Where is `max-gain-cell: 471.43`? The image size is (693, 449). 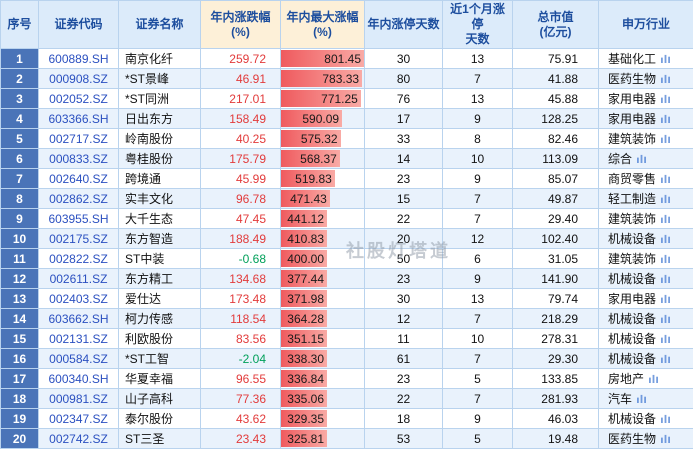 max-gain-cell: 471.43 is located at coordinates (323, 199).